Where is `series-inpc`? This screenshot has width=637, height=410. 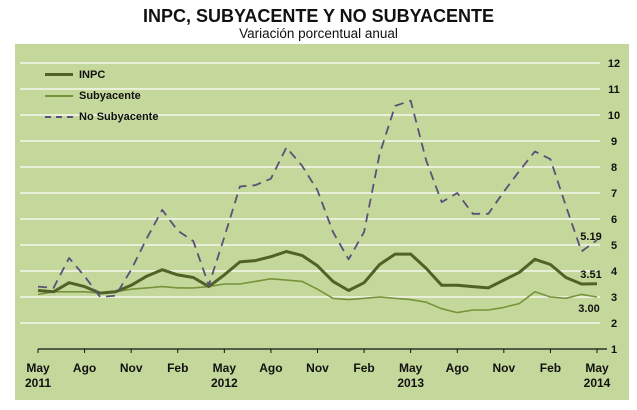 series-inpc is located at coordinates (317, 272).